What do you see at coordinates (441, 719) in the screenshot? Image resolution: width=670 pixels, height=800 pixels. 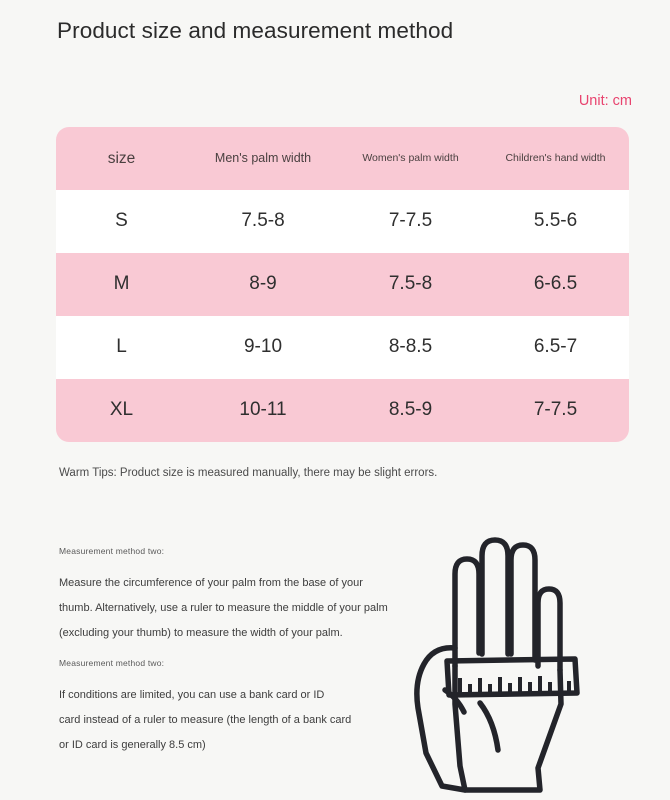 I see `thumb-outline` at bounding box center [441, 719].